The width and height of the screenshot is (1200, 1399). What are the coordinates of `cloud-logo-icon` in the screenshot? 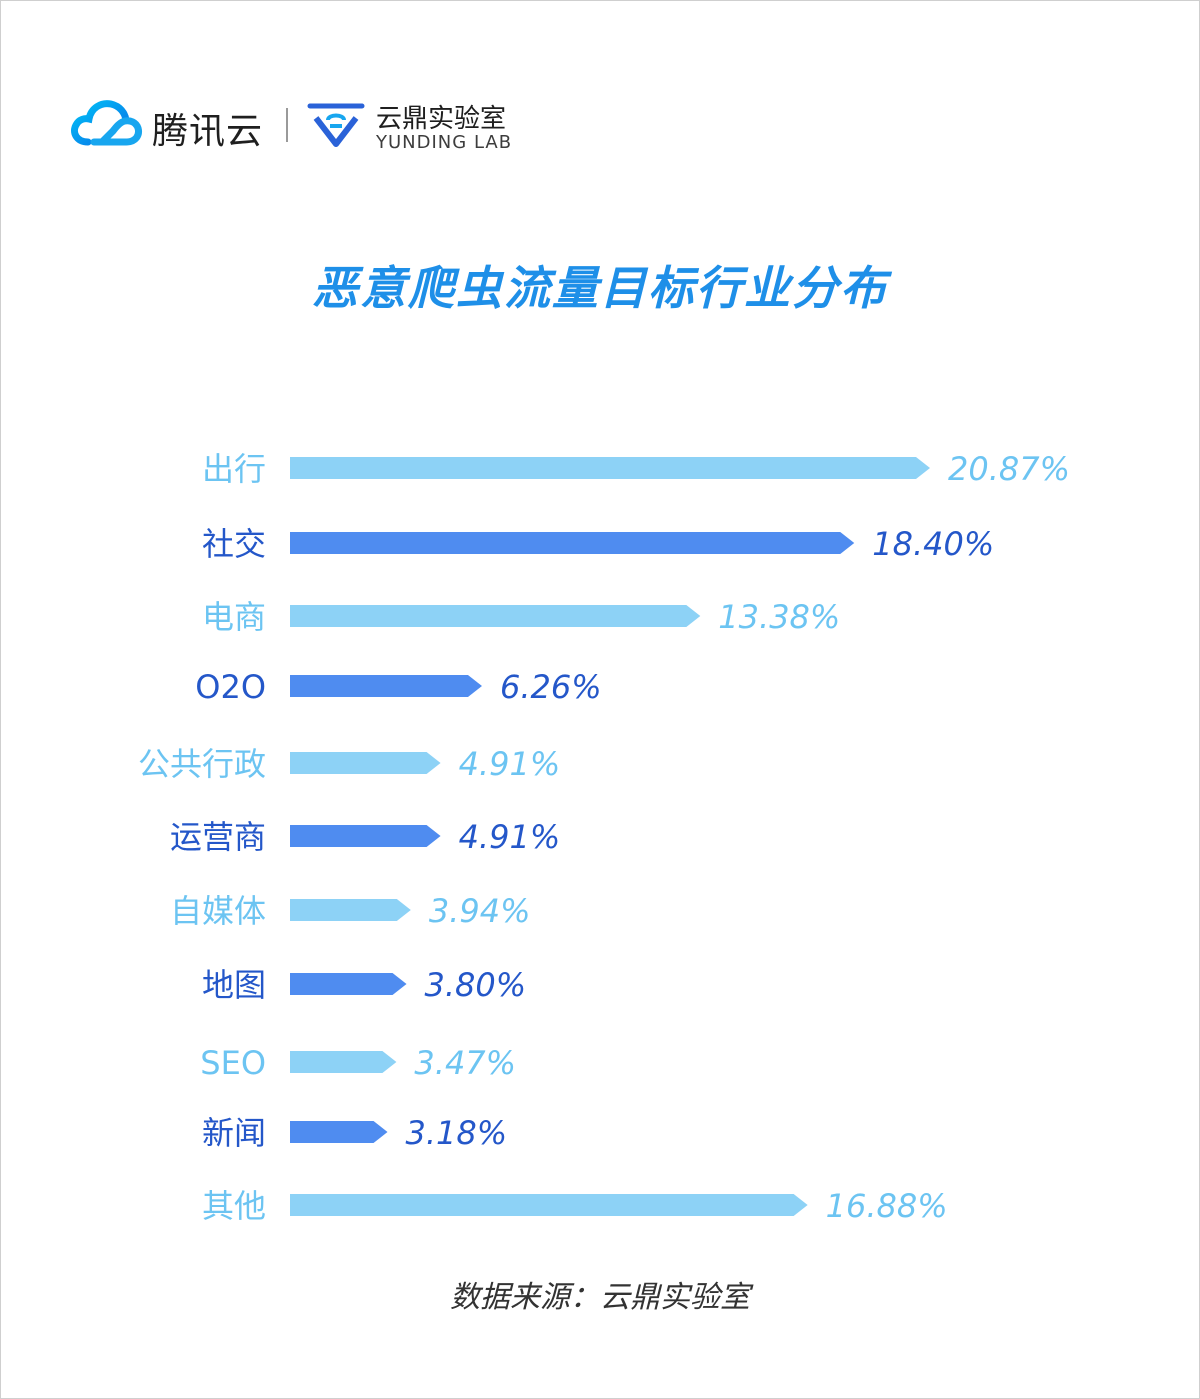 It's located at (106, 123).